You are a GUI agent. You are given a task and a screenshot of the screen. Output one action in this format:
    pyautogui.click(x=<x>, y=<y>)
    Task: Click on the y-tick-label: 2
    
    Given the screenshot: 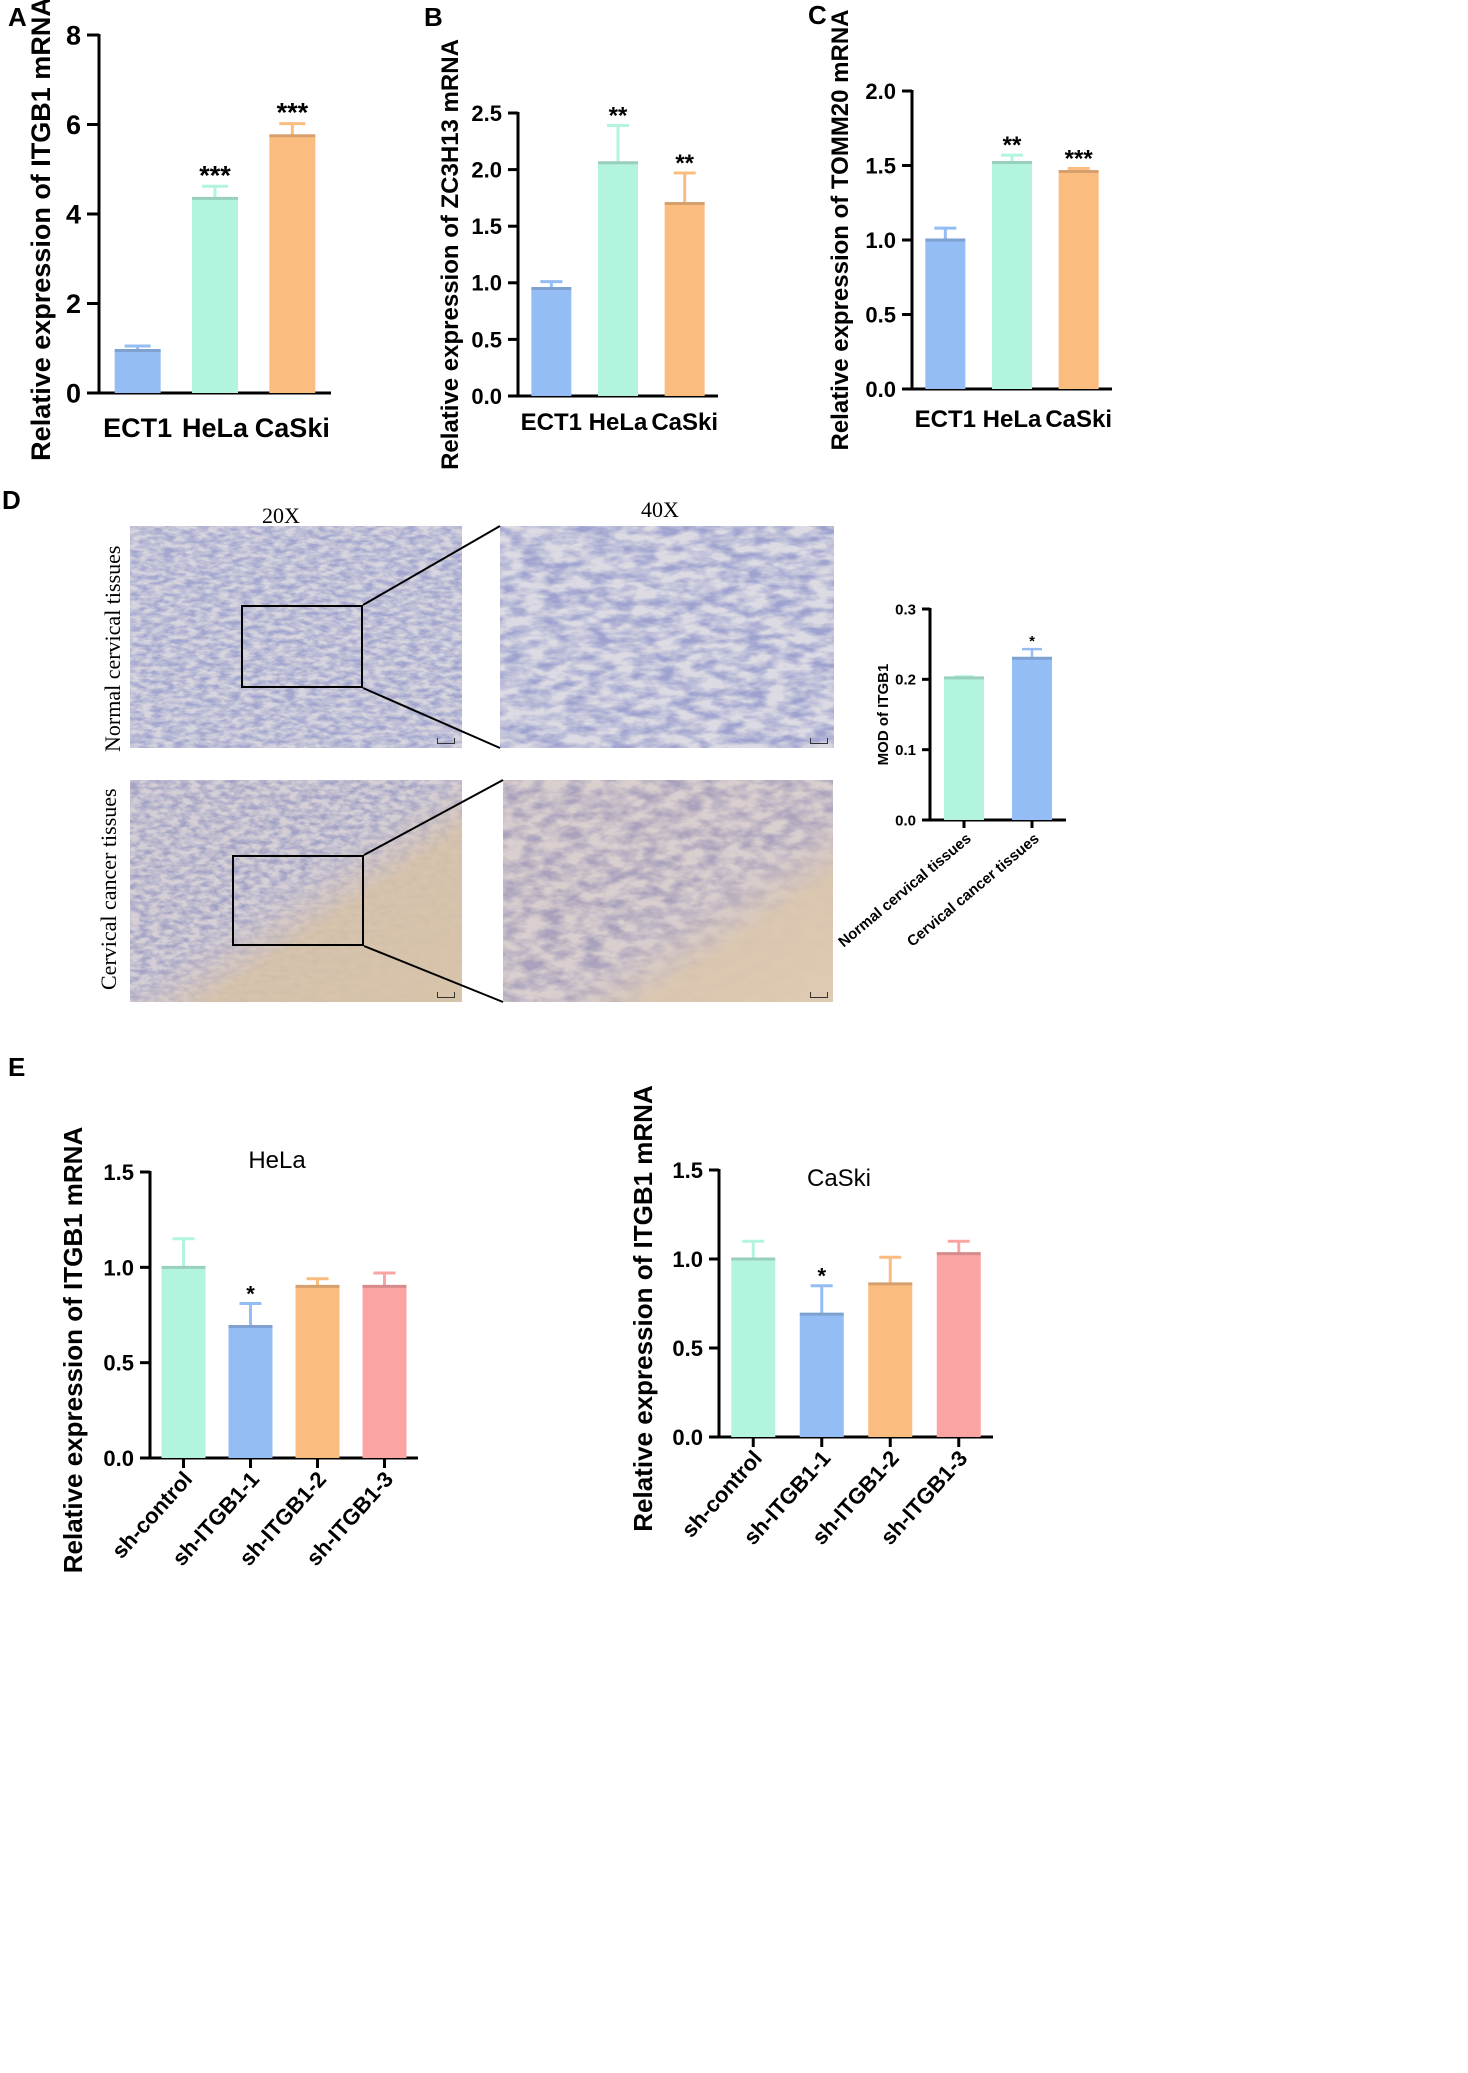 What is the action you would take?
    pyautogui.click(x=73, y=304)
    